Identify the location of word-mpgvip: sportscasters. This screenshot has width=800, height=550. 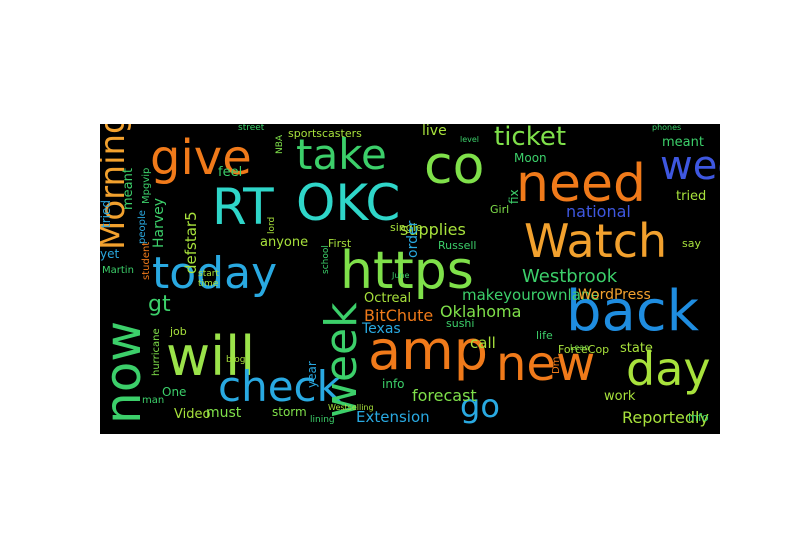
(325, 133).